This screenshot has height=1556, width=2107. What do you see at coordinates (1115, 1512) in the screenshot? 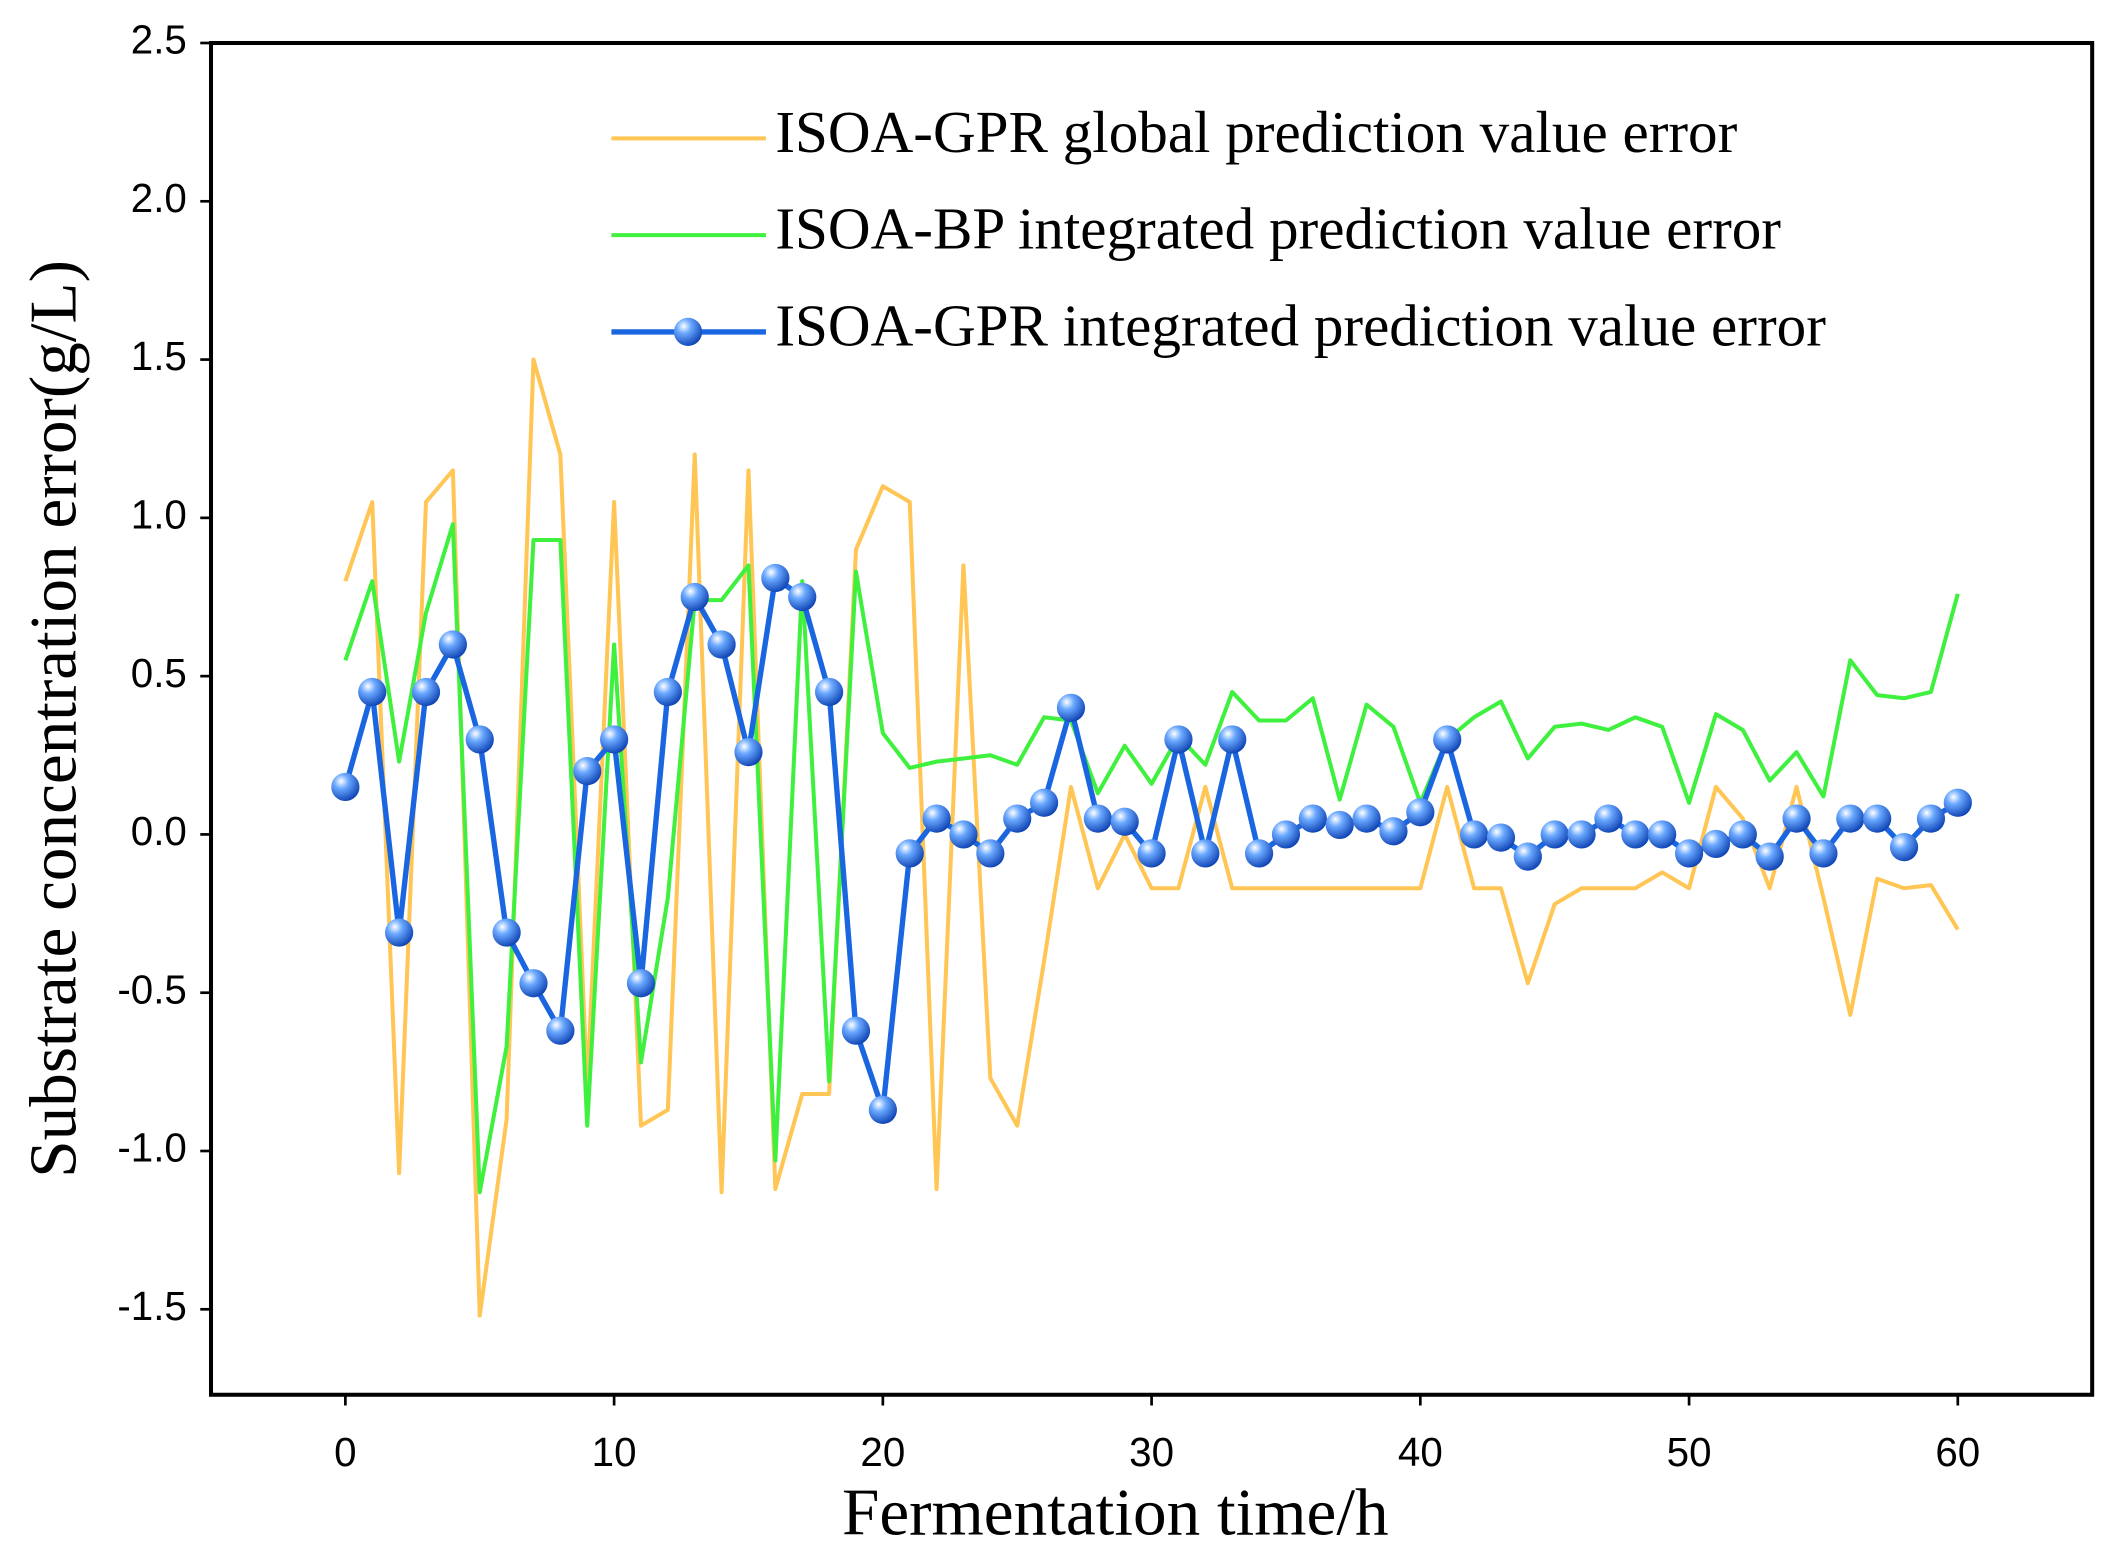
I see `x-axis-title: Fermentation time/h` at bounding box center [1115, 1512].